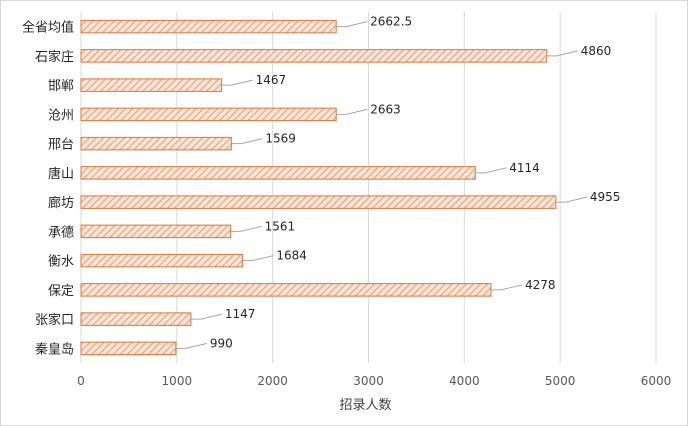  I want to click on data-label-4: 1569, so click(280, 139).